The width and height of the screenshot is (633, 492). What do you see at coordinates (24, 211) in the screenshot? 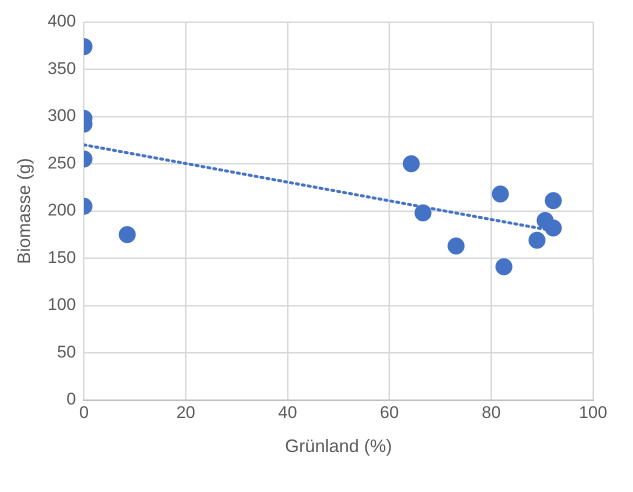
I see `y-axis-title: Biomasse (g)` at bounding box center [24, 211].